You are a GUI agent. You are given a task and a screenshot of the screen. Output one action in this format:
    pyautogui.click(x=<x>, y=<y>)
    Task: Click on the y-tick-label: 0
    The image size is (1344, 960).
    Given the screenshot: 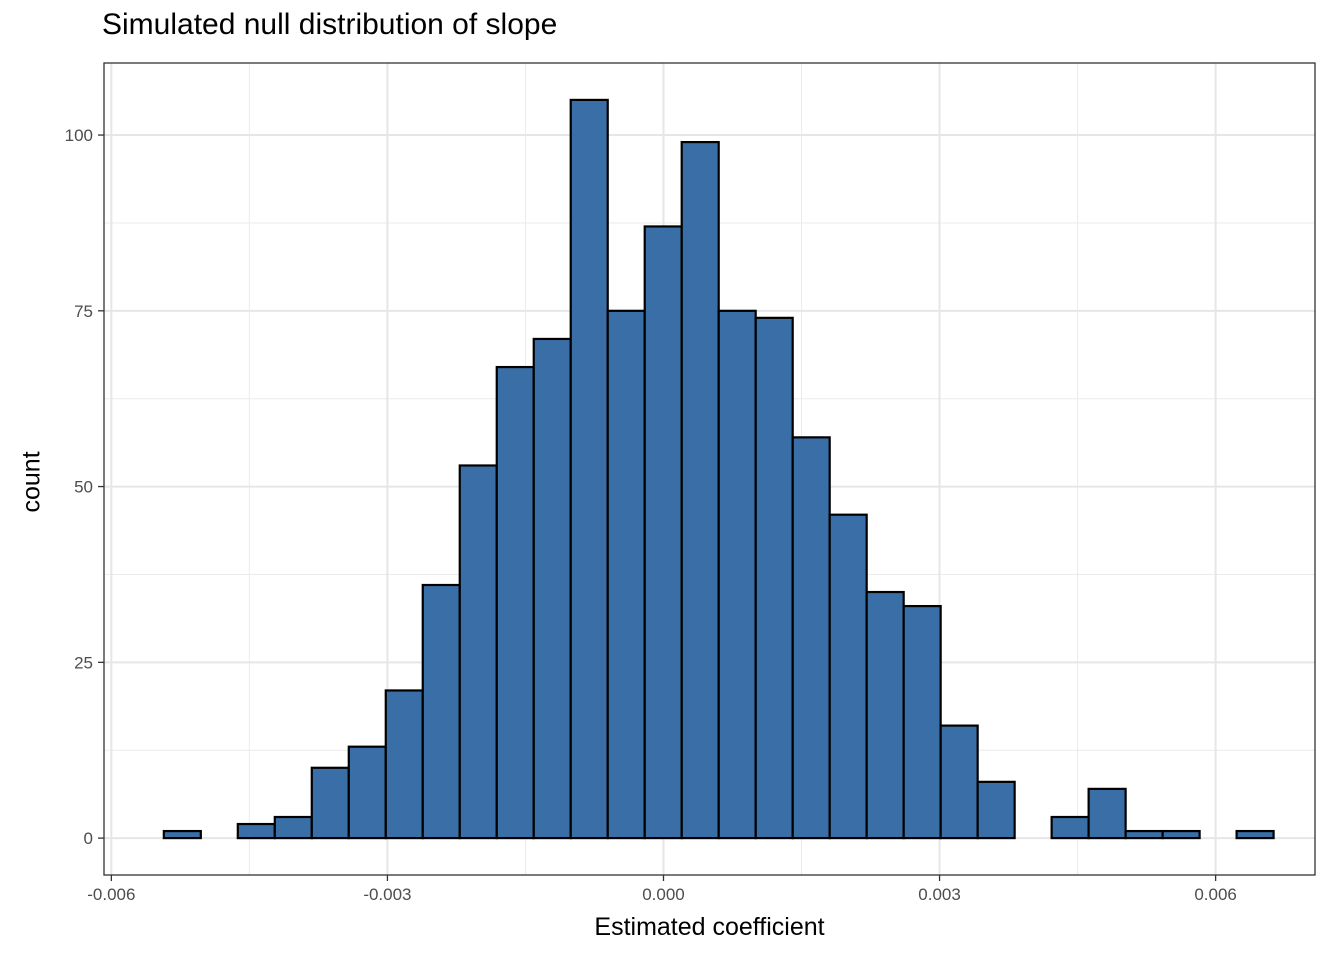 What is the action you would take?
    pyautogui.click(x=88, y=838)
    